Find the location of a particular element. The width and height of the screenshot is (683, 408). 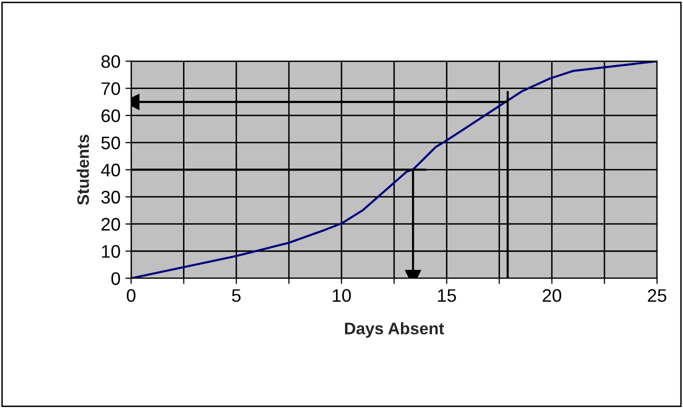

y-tick-label: 80 is located at coordinates (110, 61).